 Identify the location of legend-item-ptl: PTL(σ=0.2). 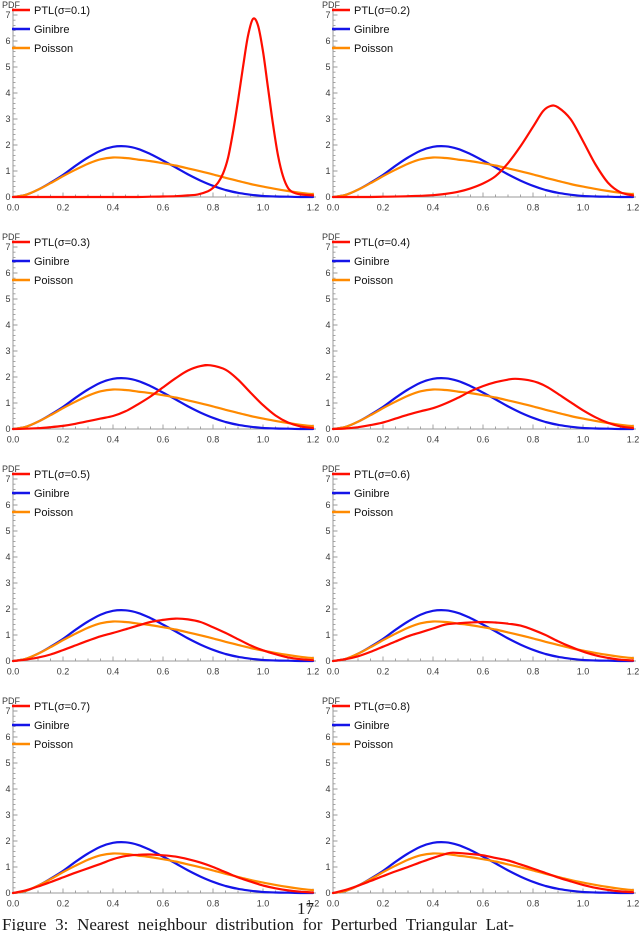
(371, 11).